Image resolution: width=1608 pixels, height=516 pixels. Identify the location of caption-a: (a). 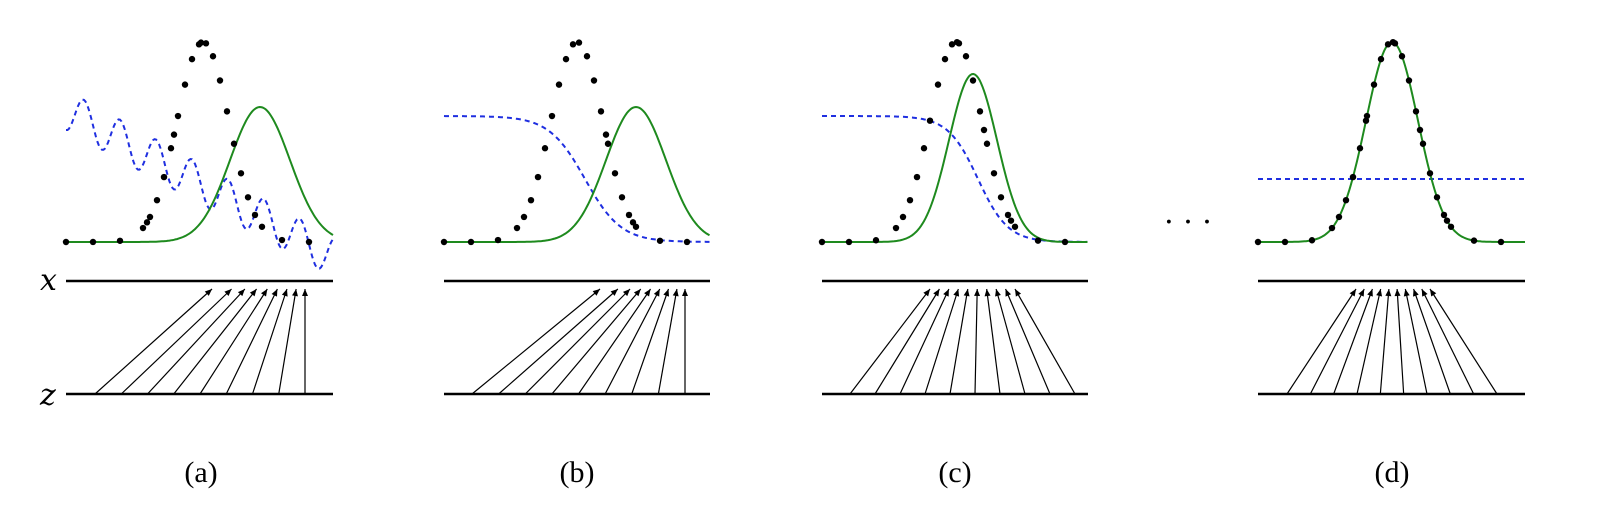
(200, 472).